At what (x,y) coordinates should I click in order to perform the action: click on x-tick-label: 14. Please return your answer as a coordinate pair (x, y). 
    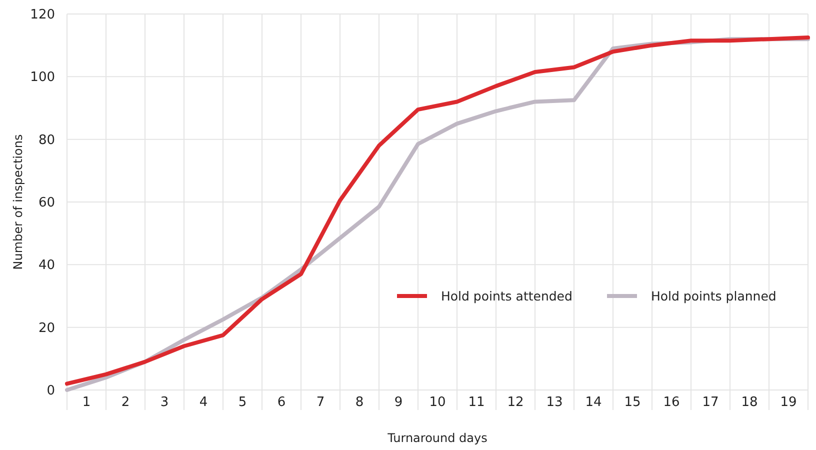
    Looking at the image, I should click on (593, 402).